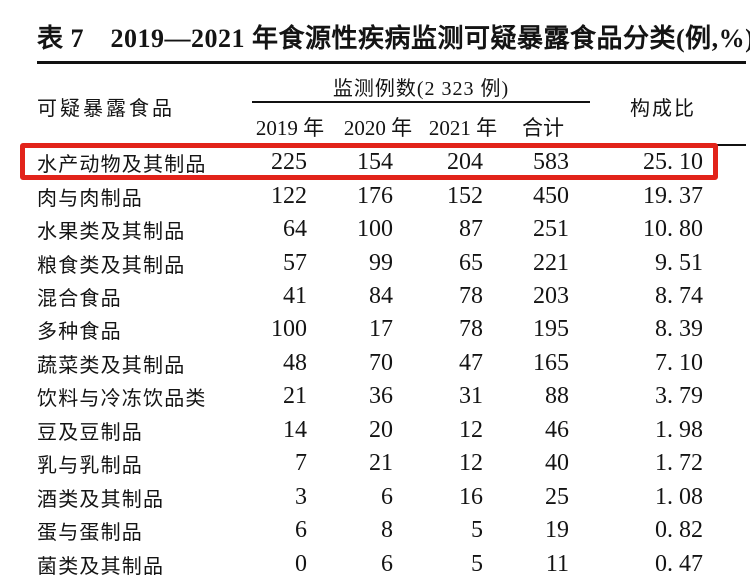 Image resolution: width=750 pixels, height=582 pixels. I want to click on food-name: 水产动物及其制品, so click(122, 165).